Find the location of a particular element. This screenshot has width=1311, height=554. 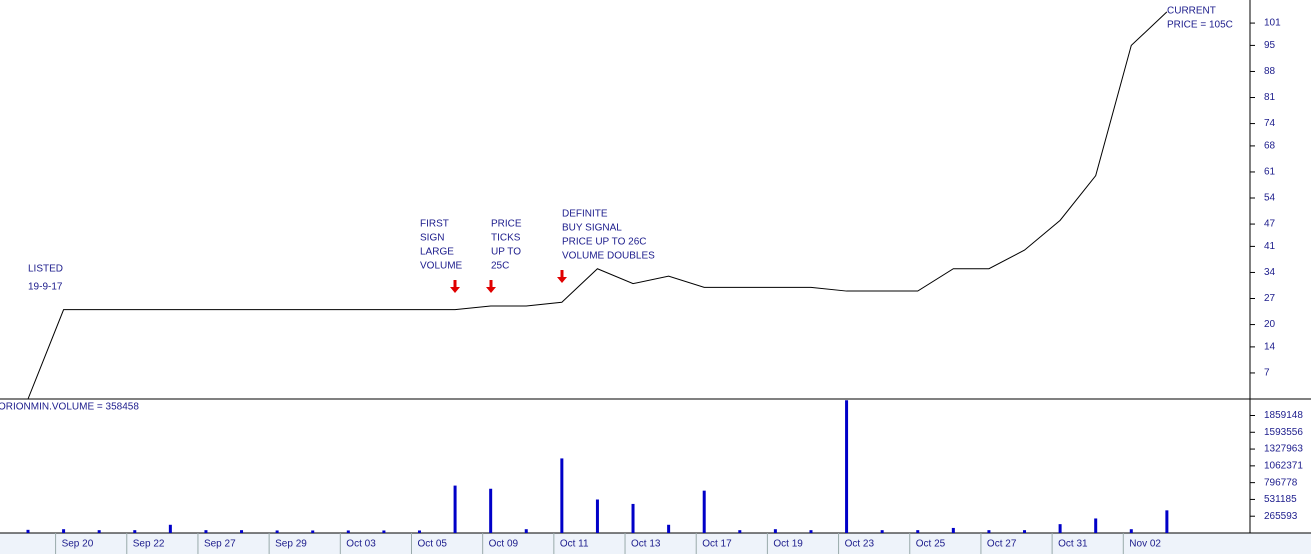

annotation: SIGN is located at coordinates (432, 238).